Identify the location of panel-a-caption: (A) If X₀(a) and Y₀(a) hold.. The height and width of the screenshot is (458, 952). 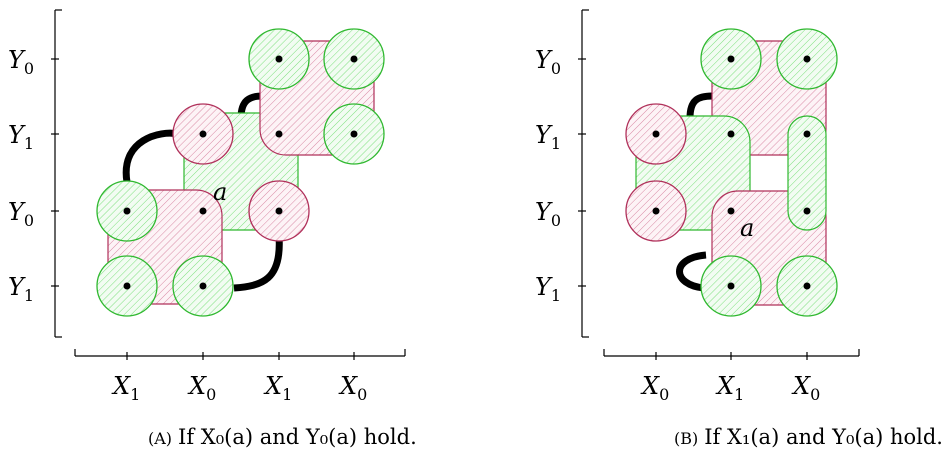
(282, 437).